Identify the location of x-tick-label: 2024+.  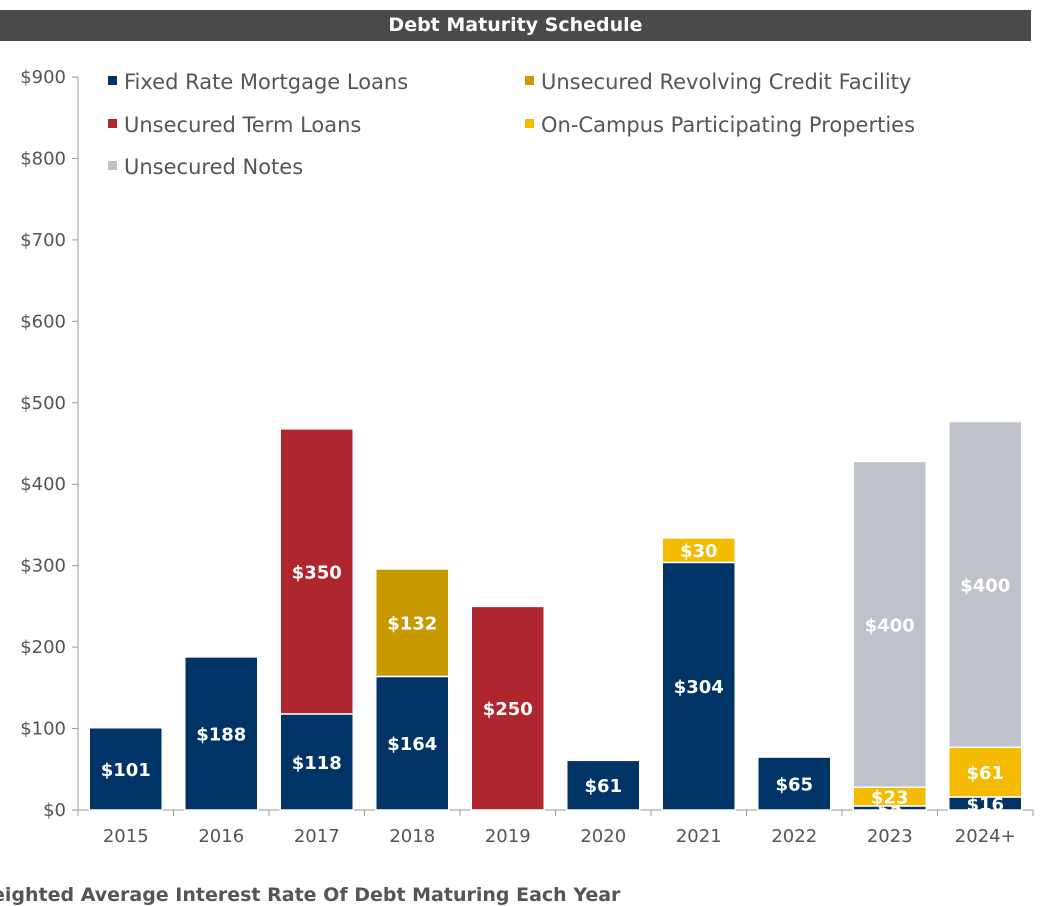
(985, 836).